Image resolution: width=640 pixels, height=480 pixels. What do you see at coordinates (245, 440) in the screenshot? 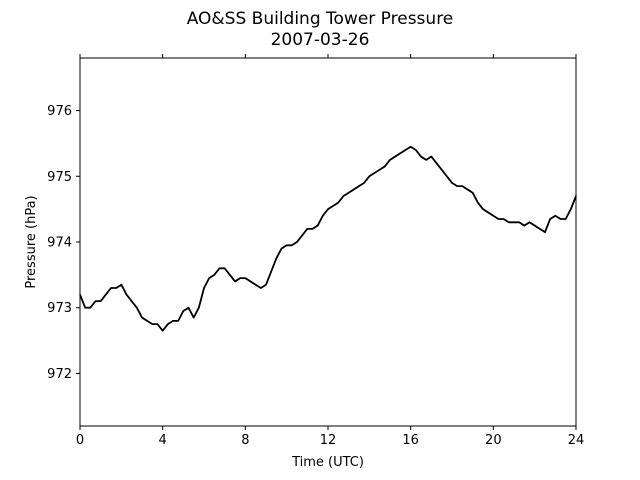
I see `x-tick-label: 8` at bounding box center [245, 440].